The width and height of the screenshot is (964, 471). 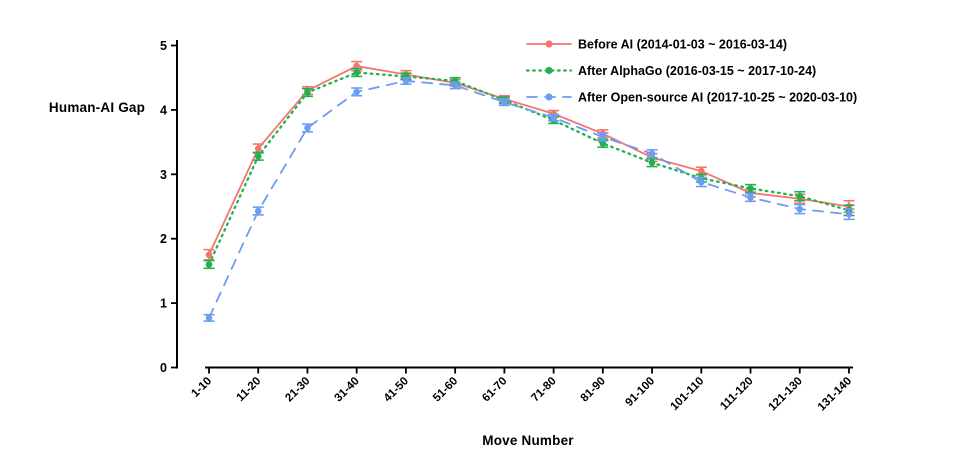 What do you see at coordinates (163, 46) in the screenshot?
I see `y-tick-label: 5` at bounding box center [163, 46].